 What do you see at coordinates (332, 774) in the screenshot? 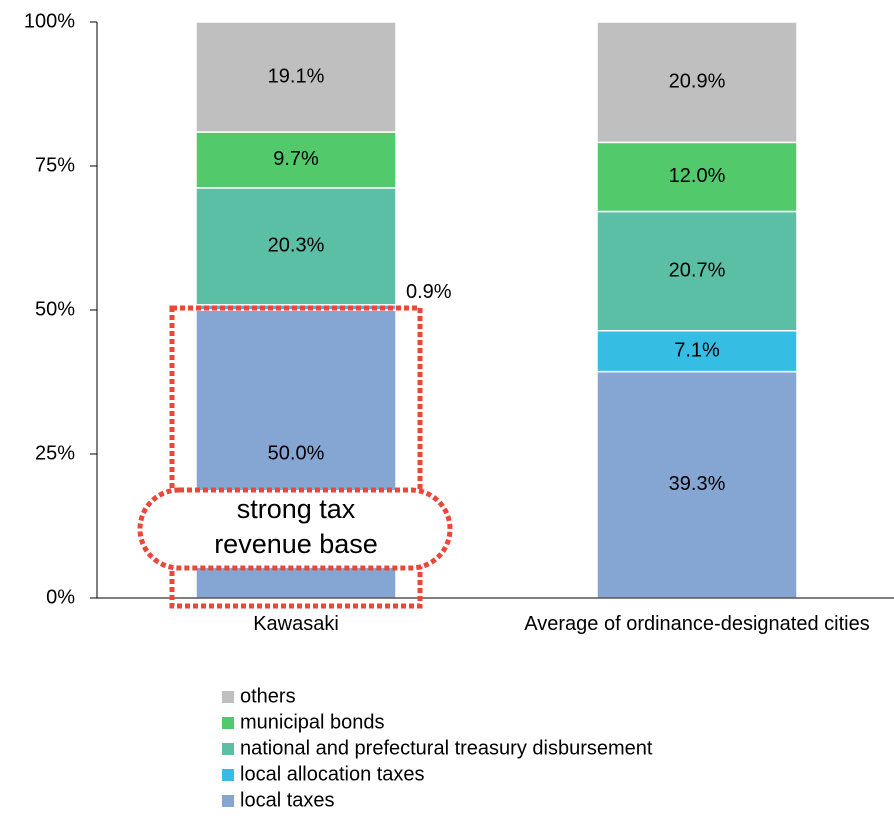
I see `legend-label: local allocation taxes` at bounding box center [332, 774].